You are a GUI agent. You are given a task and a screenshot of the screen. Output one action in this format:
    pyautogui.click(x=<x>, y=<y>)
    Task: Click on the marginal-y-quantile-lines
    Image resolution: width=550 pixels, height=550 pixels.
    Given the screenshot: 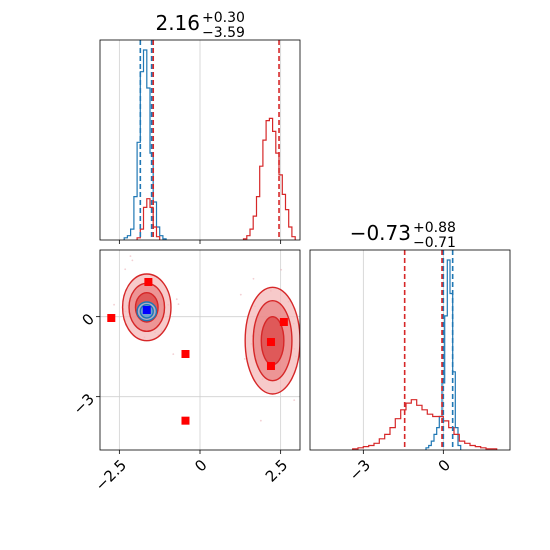 What is the action you would take?
    pyautogui.click(x=428, y=350)
    